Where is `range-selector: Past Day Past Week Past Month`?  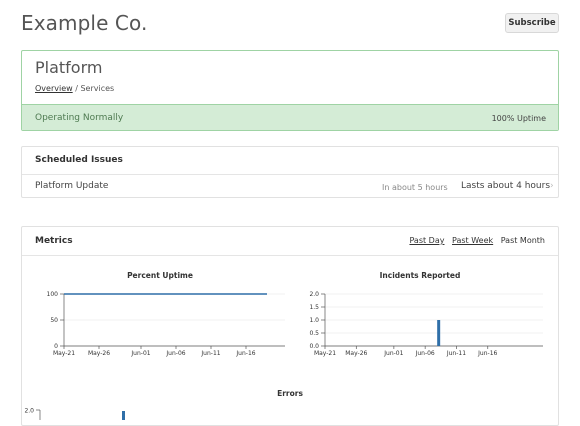 range-selector: Past Day Past Week Past Month is located at coordinates (474, 240).